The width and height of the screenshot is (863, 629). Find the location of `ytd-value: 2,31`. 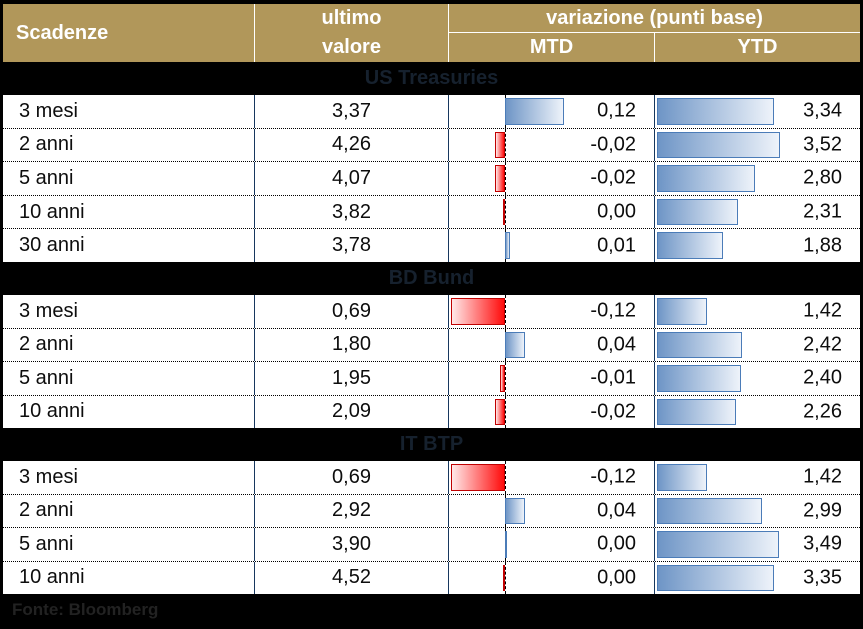

ytd-value: 2,31 is located at coordinates (822, 211).